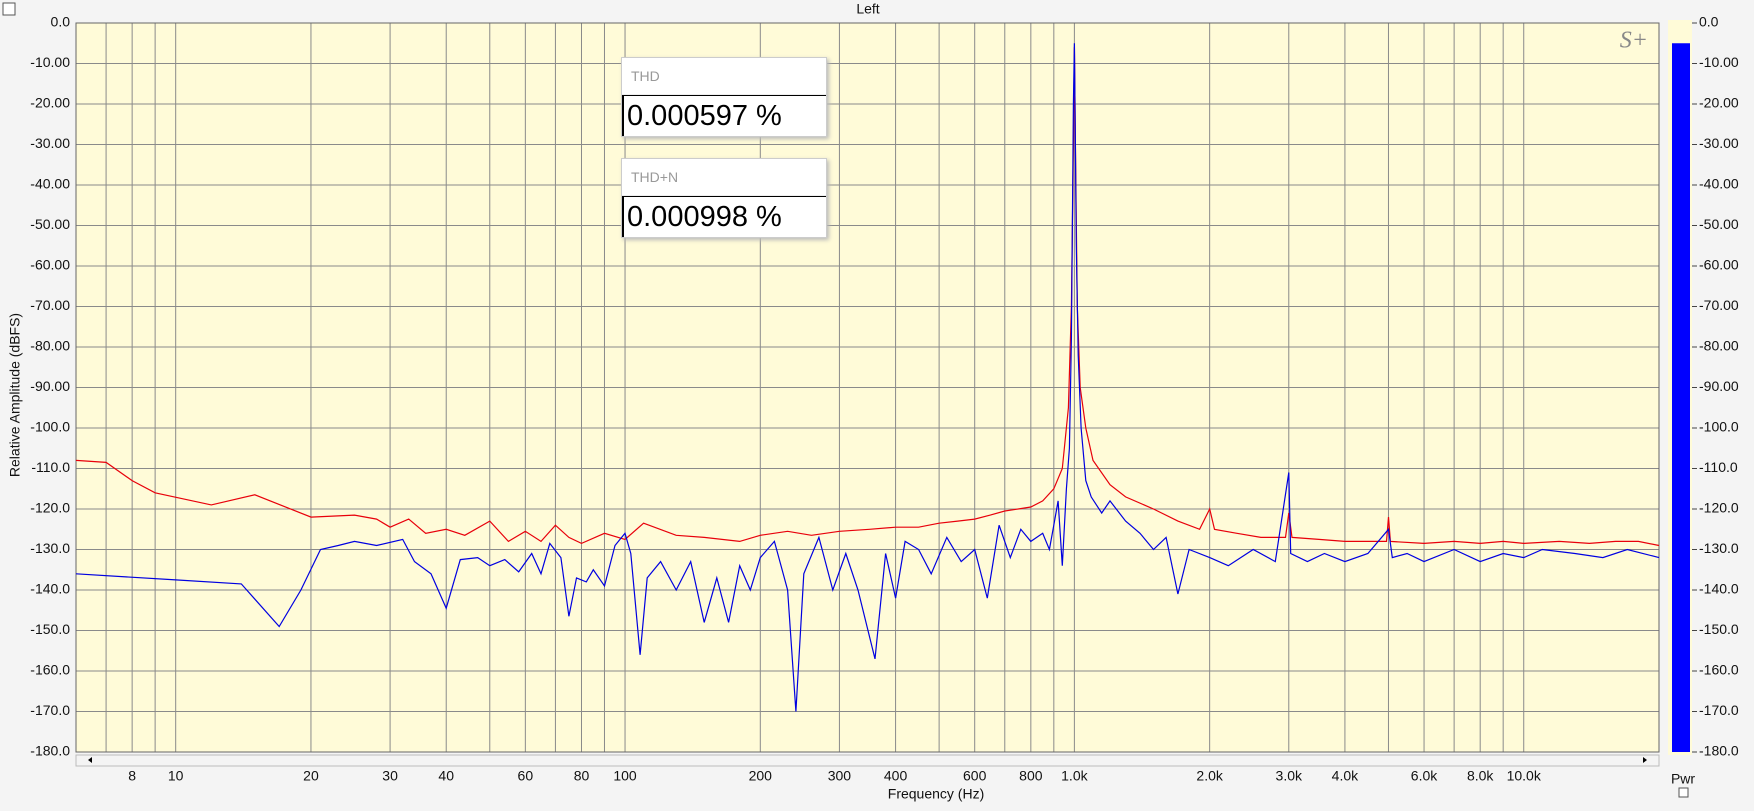 The height and width of the screenshot is (811, 1754). What do you see at coordinates (15, 395) in the screenshot?
I see `y-axis-label: Relative Amplitude (dBFS)` at bounding box center [15, 395].